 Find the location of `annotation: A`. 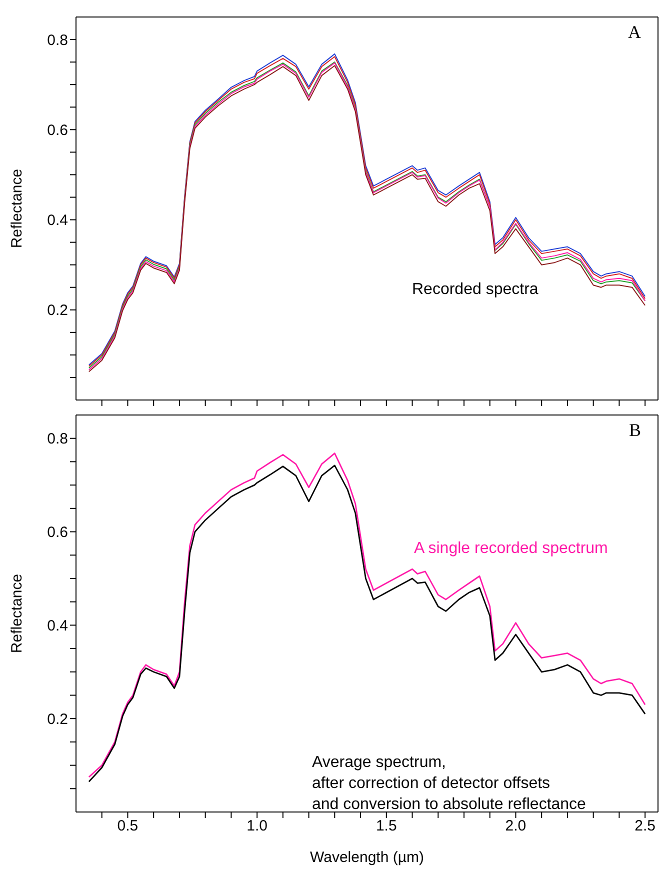

annotation: A is located at coordinates (634, 32).